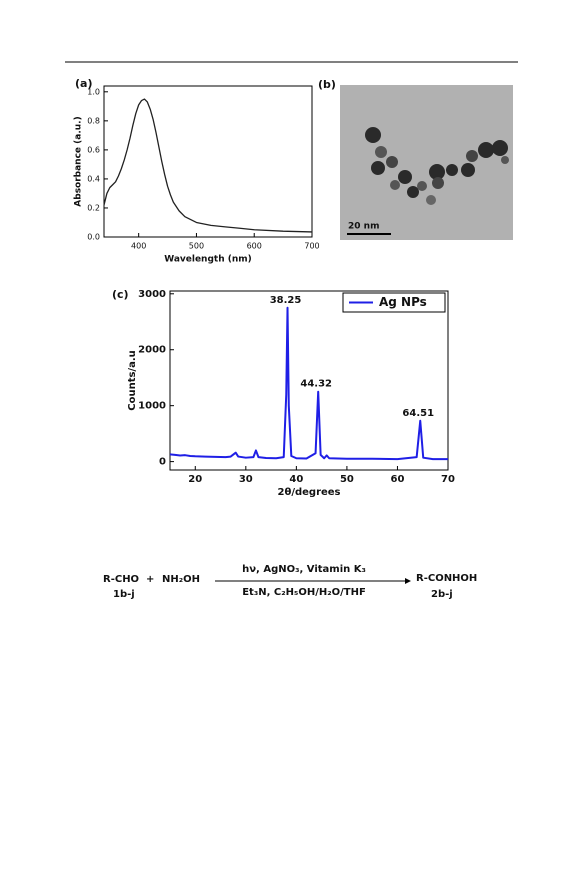 The height and width of the screenshot is (888, 585). I want to click on plus-sign: +, so click(150, 579).